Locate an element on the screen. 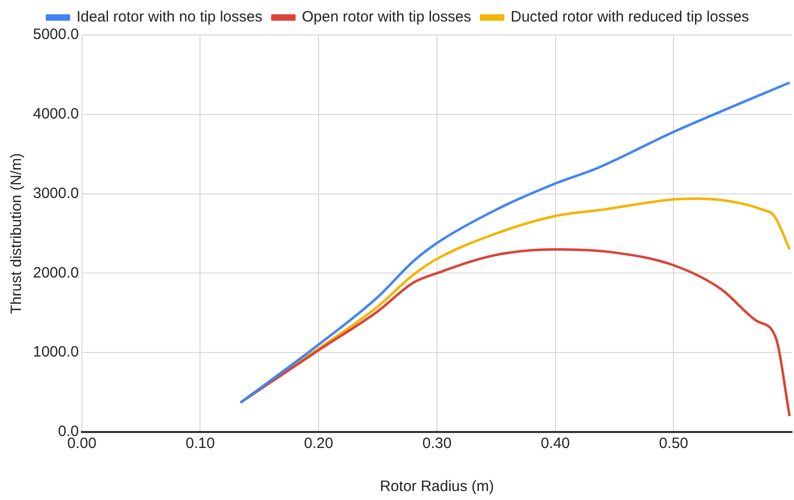 The image size is (794, 500). x-tick-label: 0.20 is located at coordinates (319, 443).